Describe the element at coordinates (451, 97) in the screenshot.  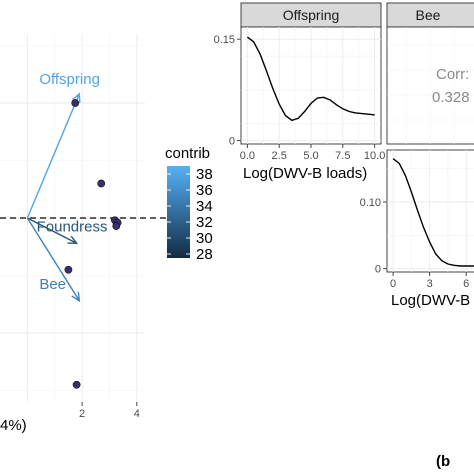
I see `correlation-value: 0.328` at that location.